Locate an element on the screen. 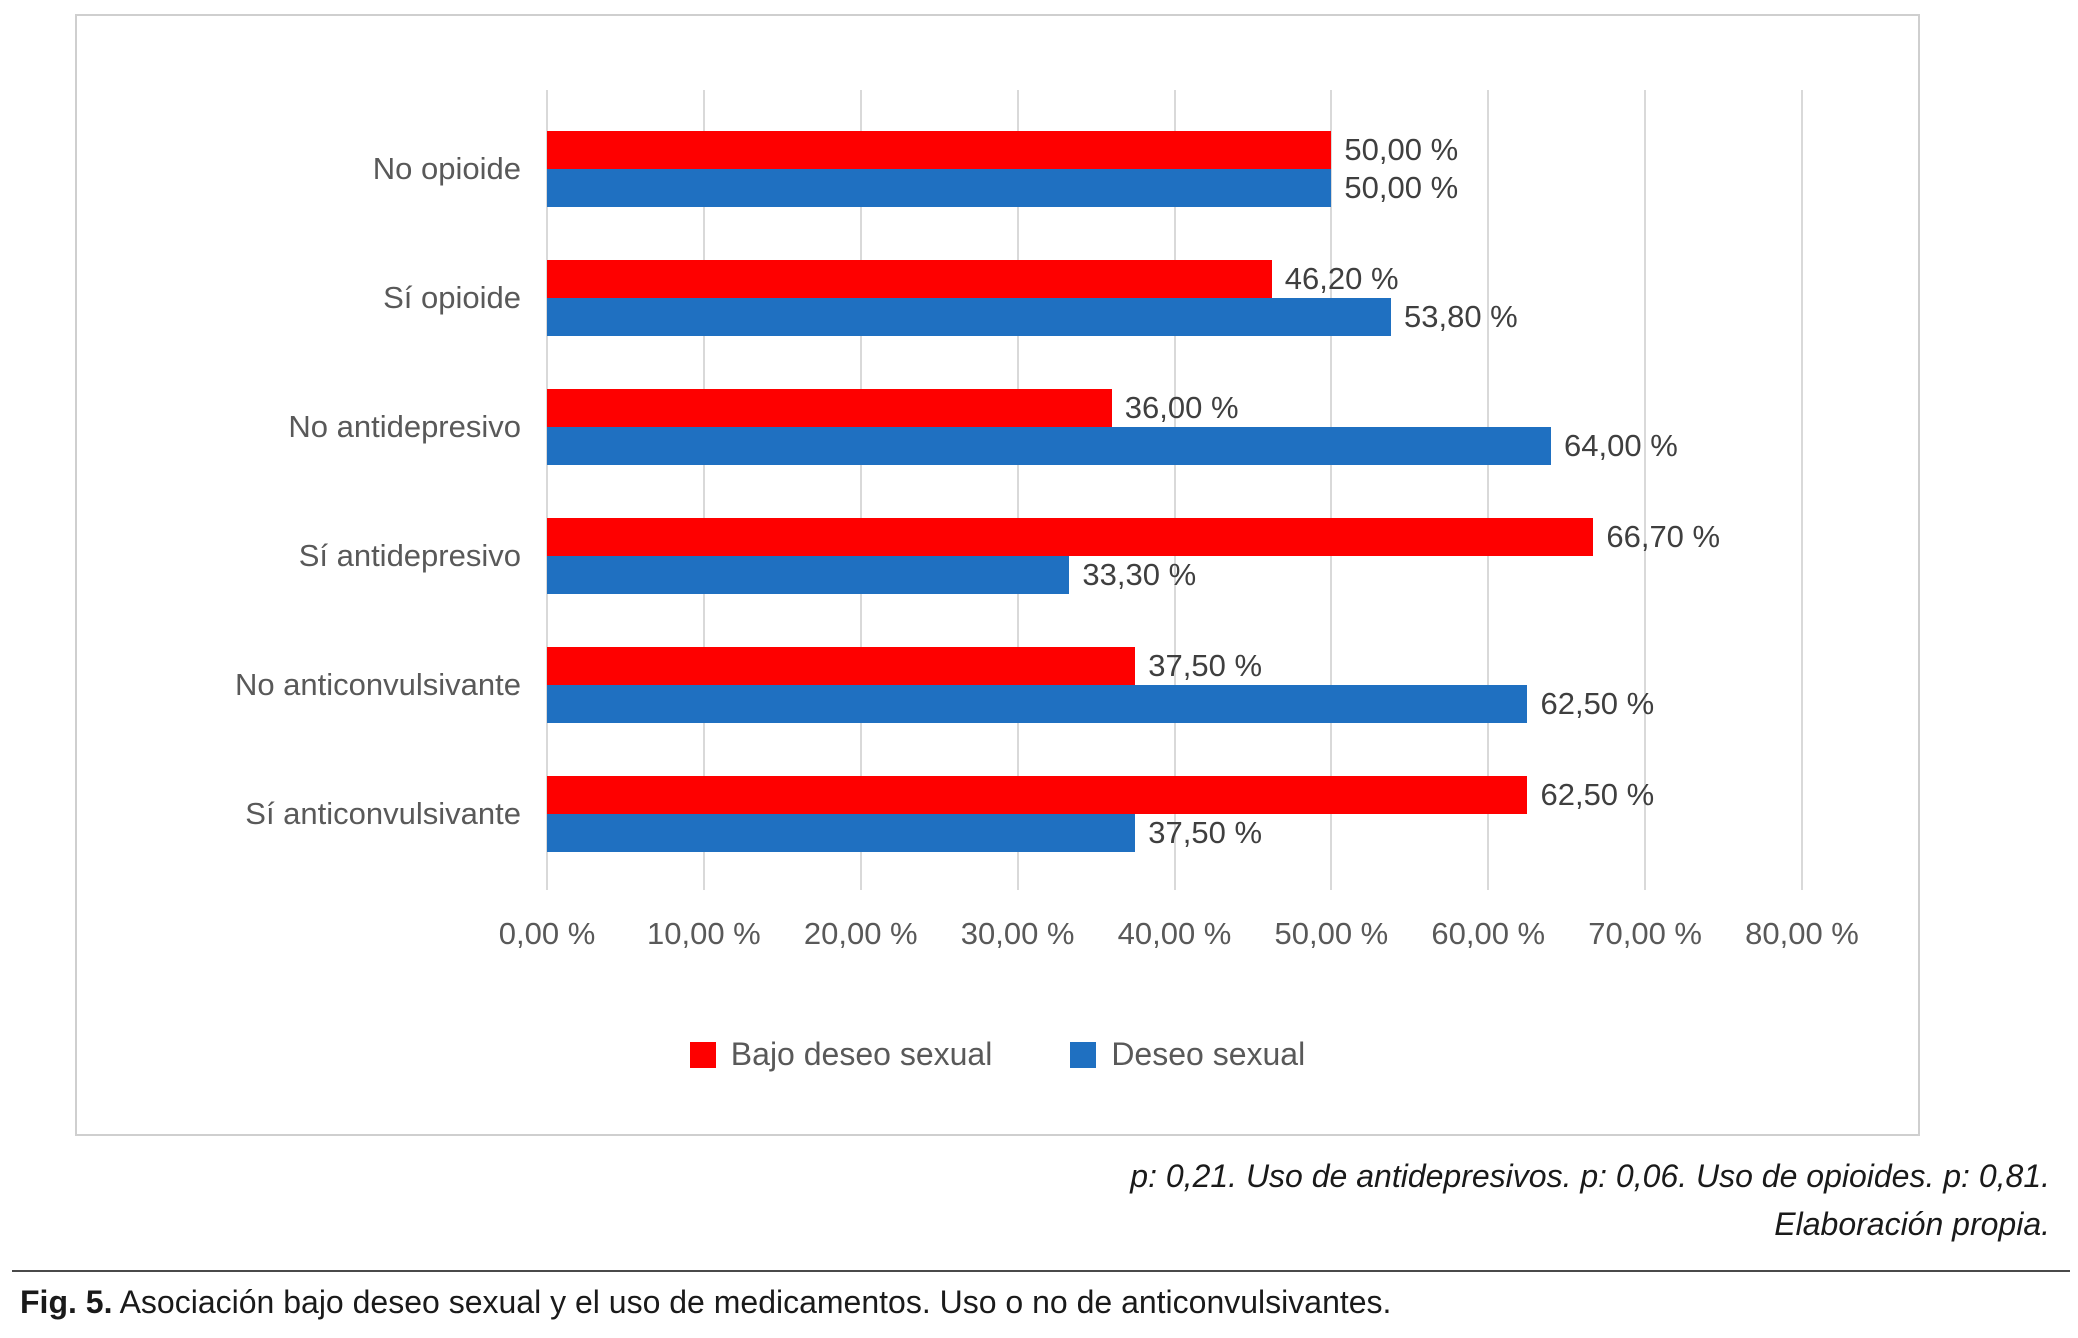 The width and height of the screenshot is (2078, 1338). x-axis-tick-label: 40,00 % is located at coordinates (1174, 933).